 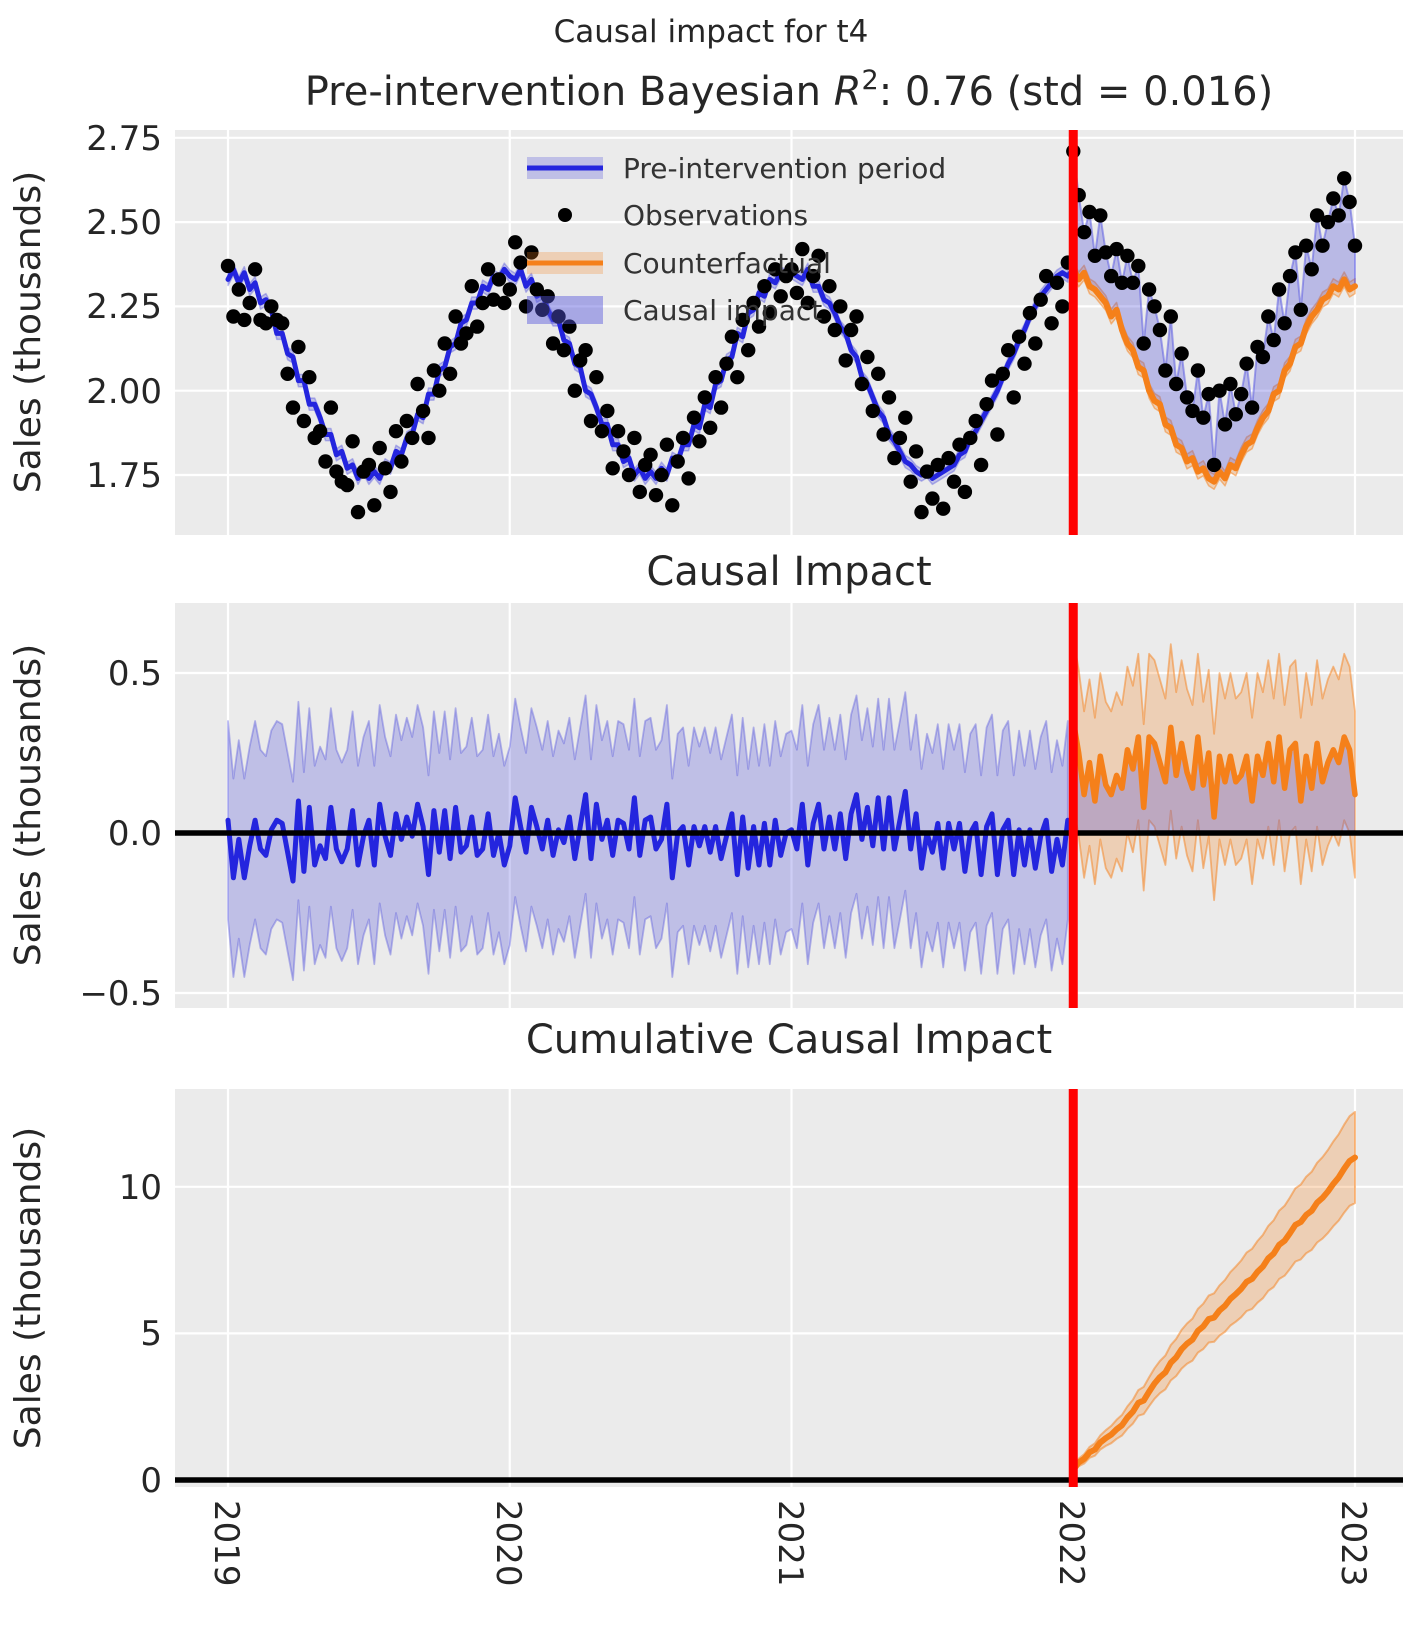 I want to click on bottom-panel-yticks: 10 5 0, so click(x=140, y=1334).